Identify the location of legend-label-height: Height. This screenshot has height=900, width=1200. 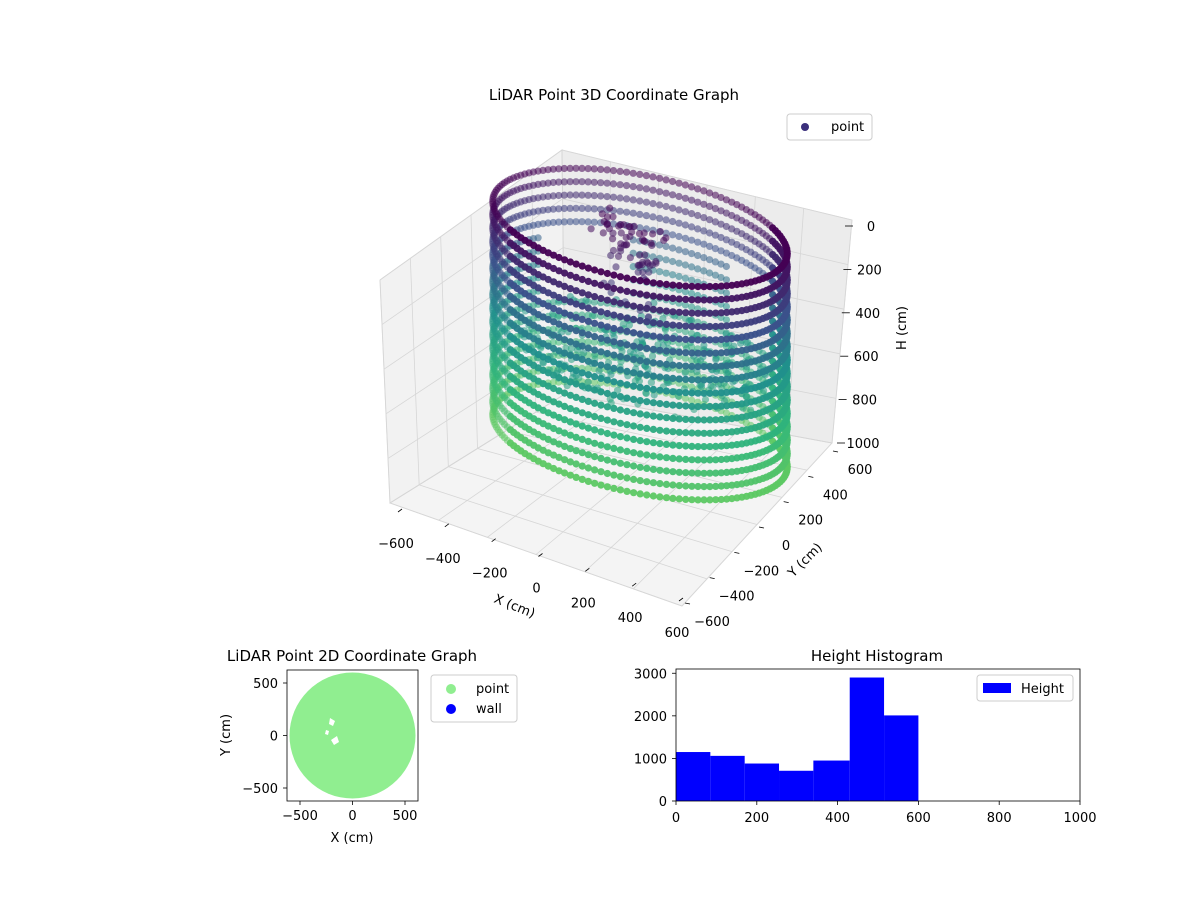
(1042, 689).